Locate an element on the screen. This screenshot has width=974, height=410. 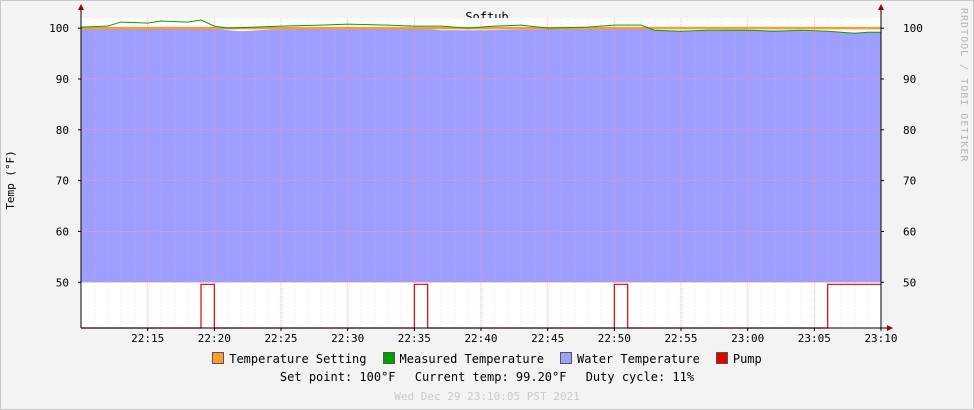
measured-temperature-line is located at coordinates (480, 26).